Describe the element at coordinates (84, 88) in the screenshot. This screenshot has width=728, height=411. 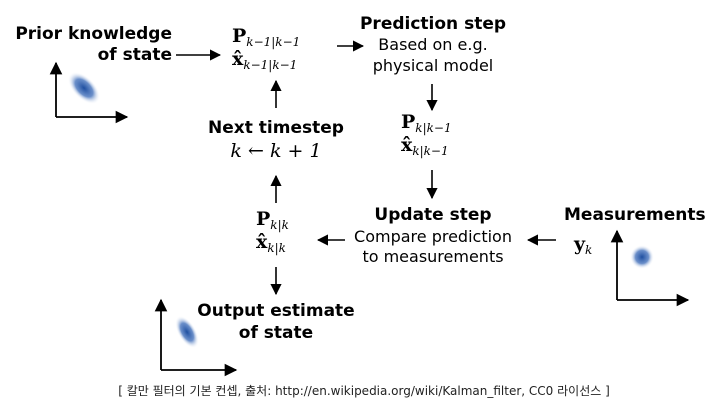
I see `prior-distribution-blob` at that location.